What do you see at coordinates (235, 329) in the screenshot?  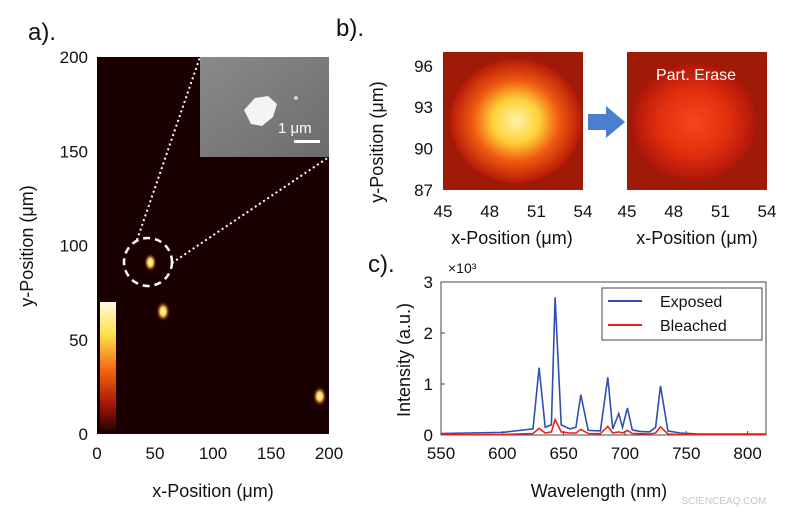 I see `panel-a-spots` at bounding box center [235, 329].